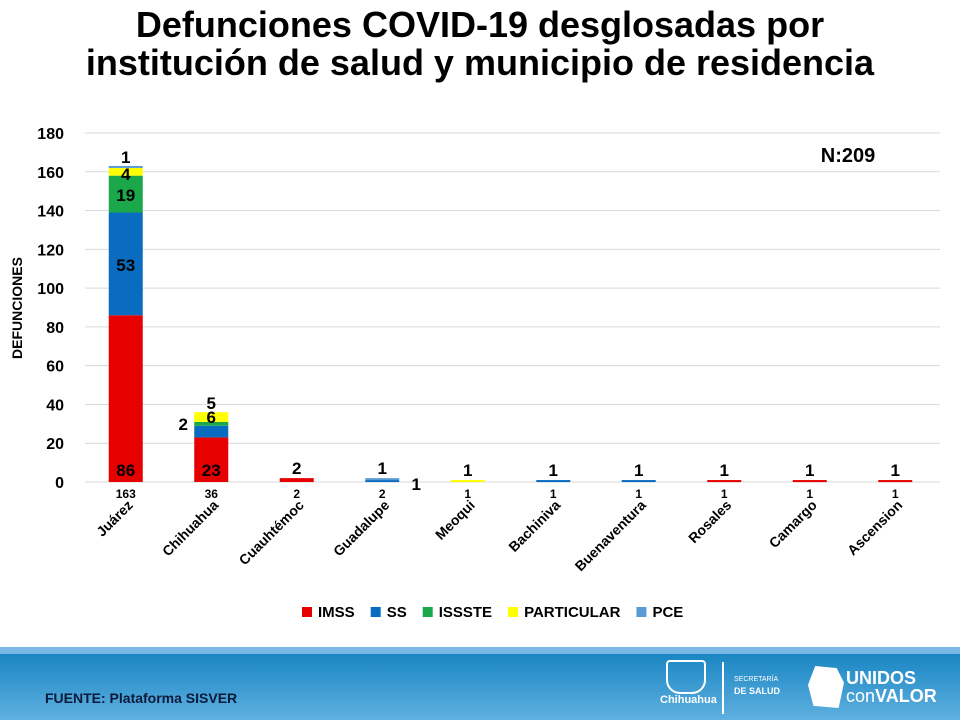 The height and width of the screenshot is (720, 960). I want to click on legend-swatch-issste, so click(427, 612).